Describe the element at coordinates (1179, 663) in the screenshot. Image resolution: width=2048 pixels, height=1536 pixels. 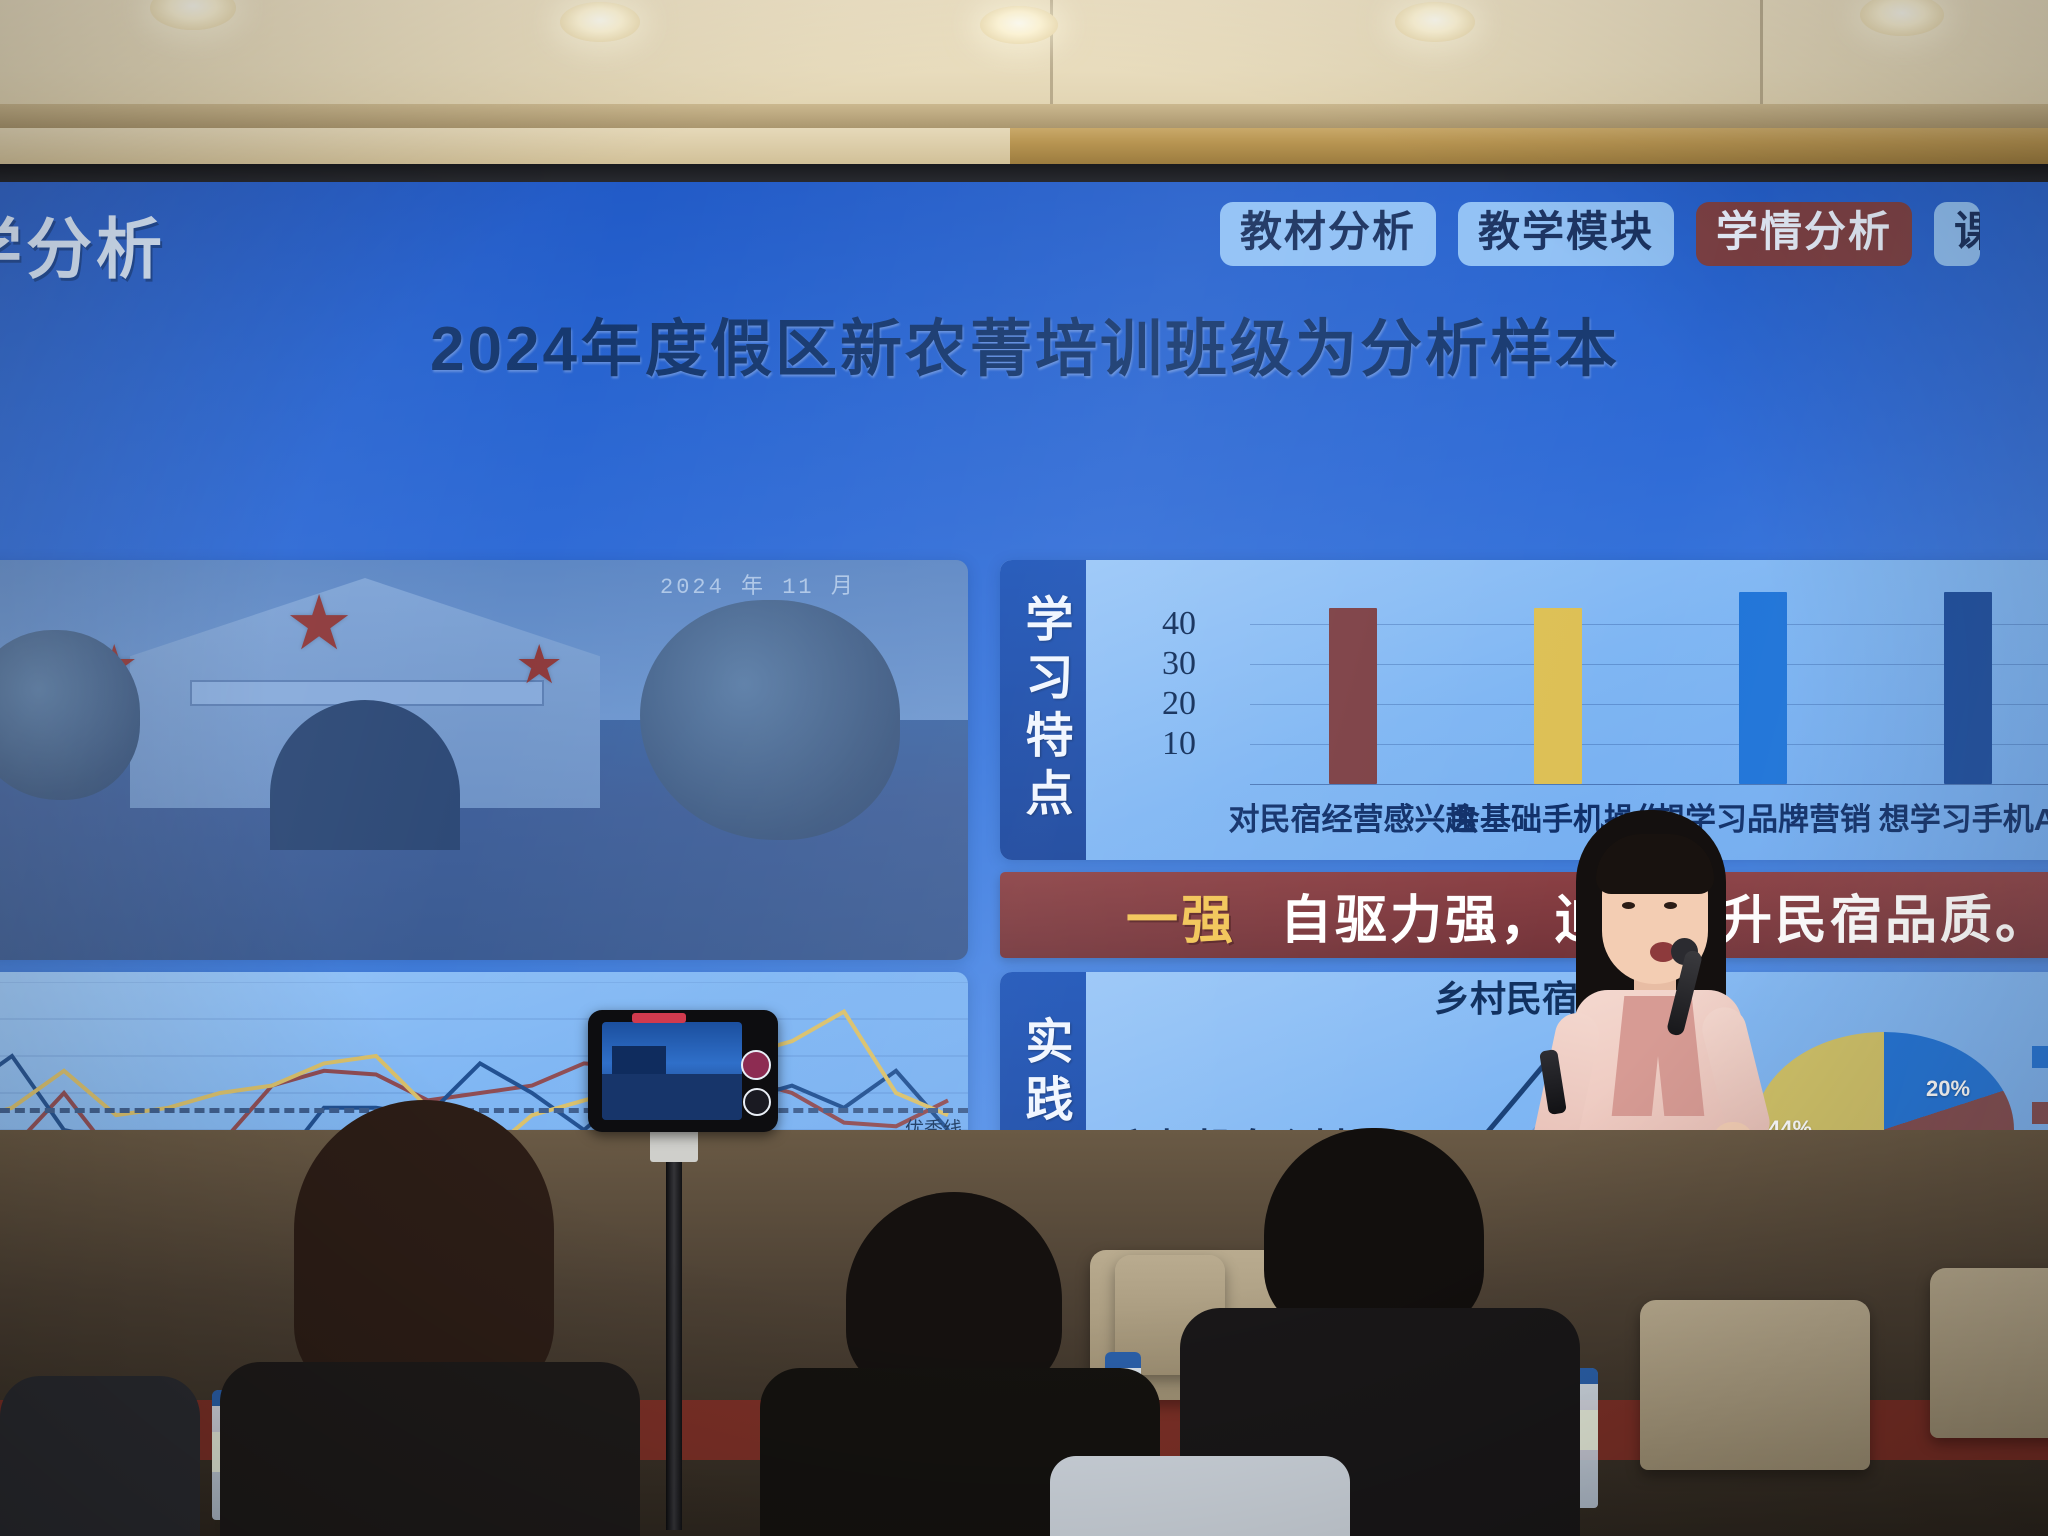
I see `bar-chart-y-tick: 30` at that location.